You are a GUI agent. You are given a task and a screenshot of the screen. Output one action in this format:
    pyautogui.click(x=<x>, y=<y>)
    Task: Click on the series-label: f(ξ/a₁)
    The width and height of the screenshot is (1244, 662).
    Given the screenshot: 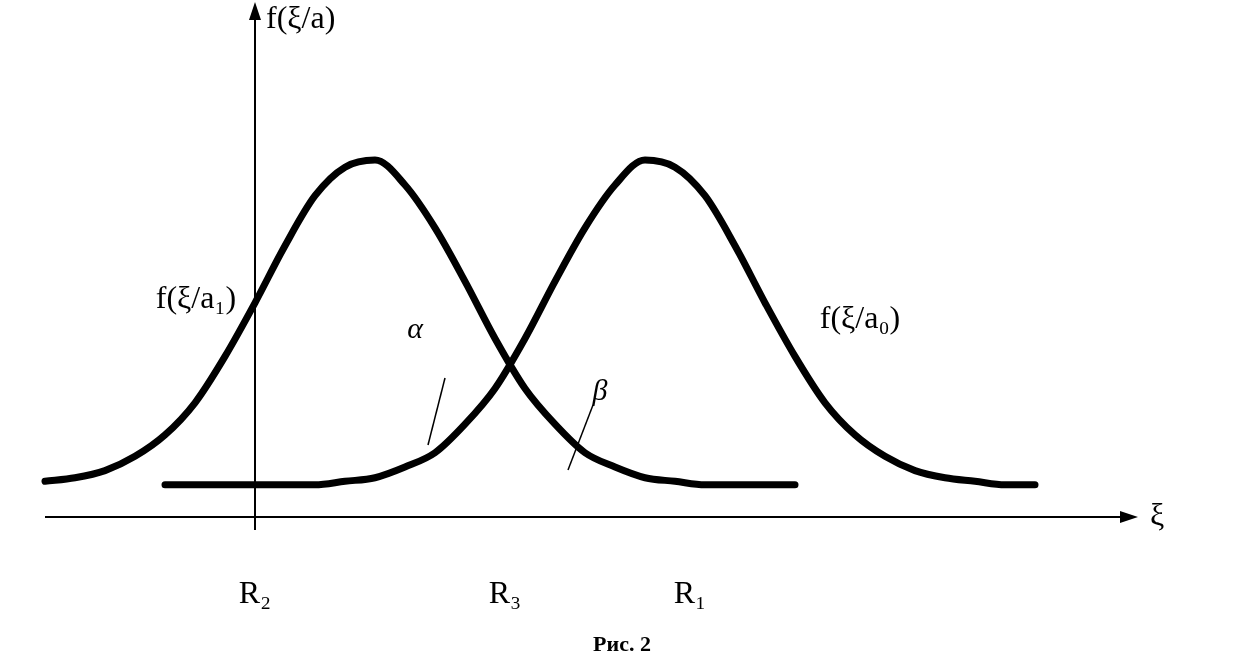 What is the action you would take?
    pyautogui.click(x=196, y=297)
    